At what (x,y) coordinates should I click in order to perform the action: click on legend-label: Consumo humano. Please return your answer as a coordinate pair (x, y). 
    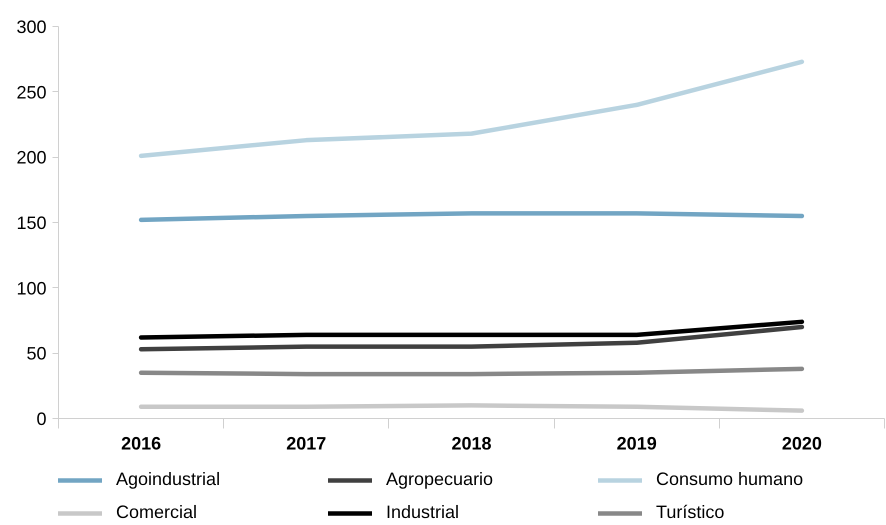
    Looking at the image, I should click on (730, 479).